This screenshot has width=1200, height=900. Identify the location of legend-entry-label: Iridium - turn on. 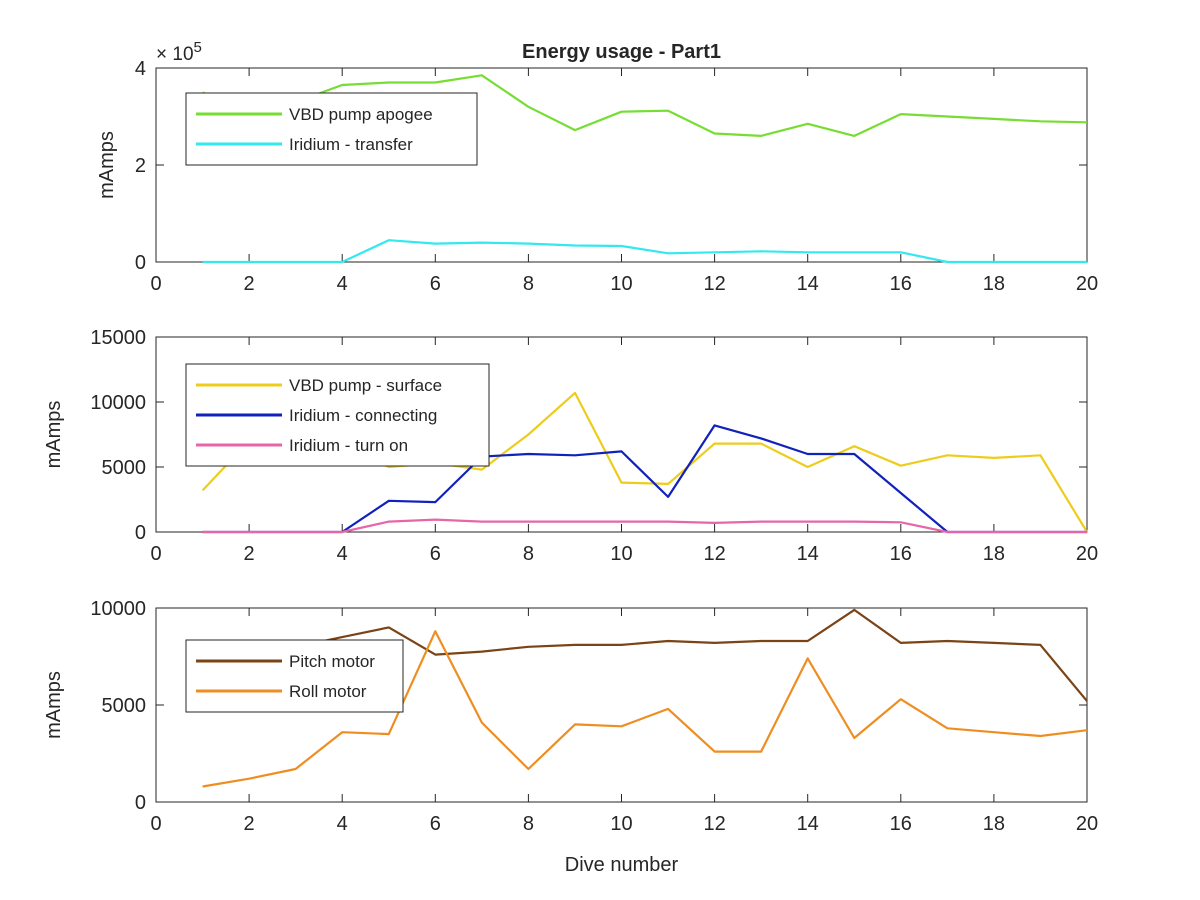
(348, 445).